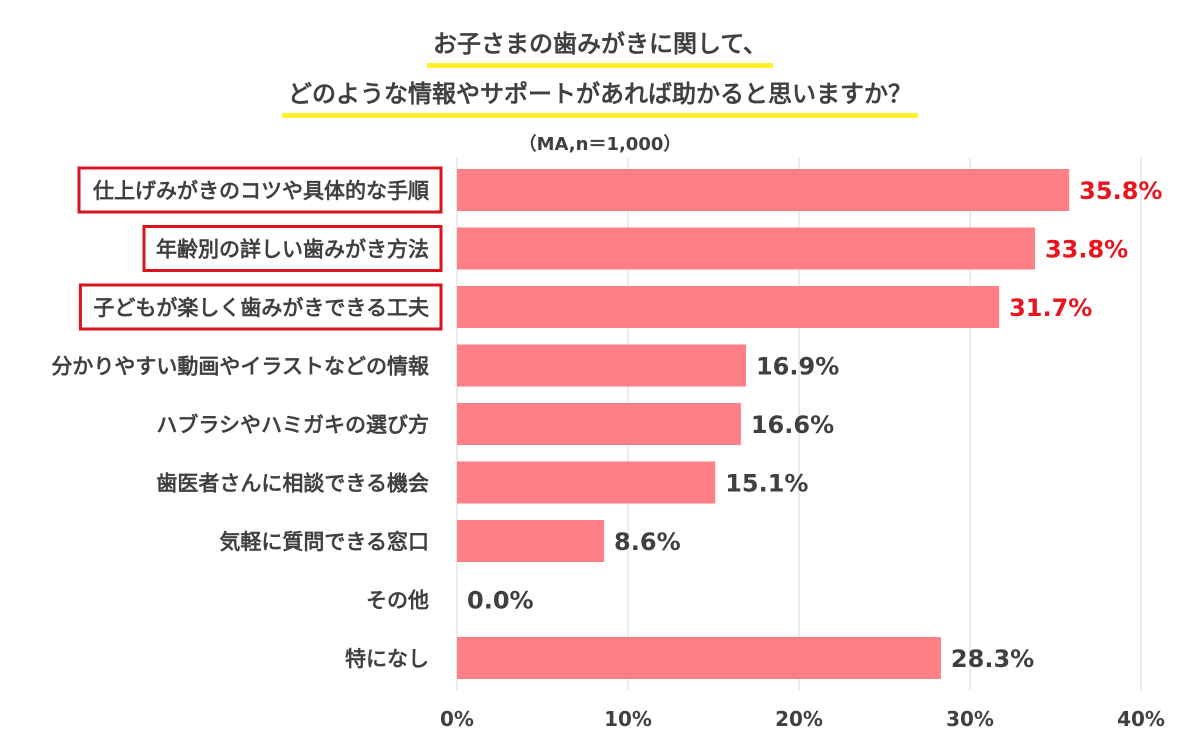  I want to click on value-label: 33.8%, so click(1086, 250).